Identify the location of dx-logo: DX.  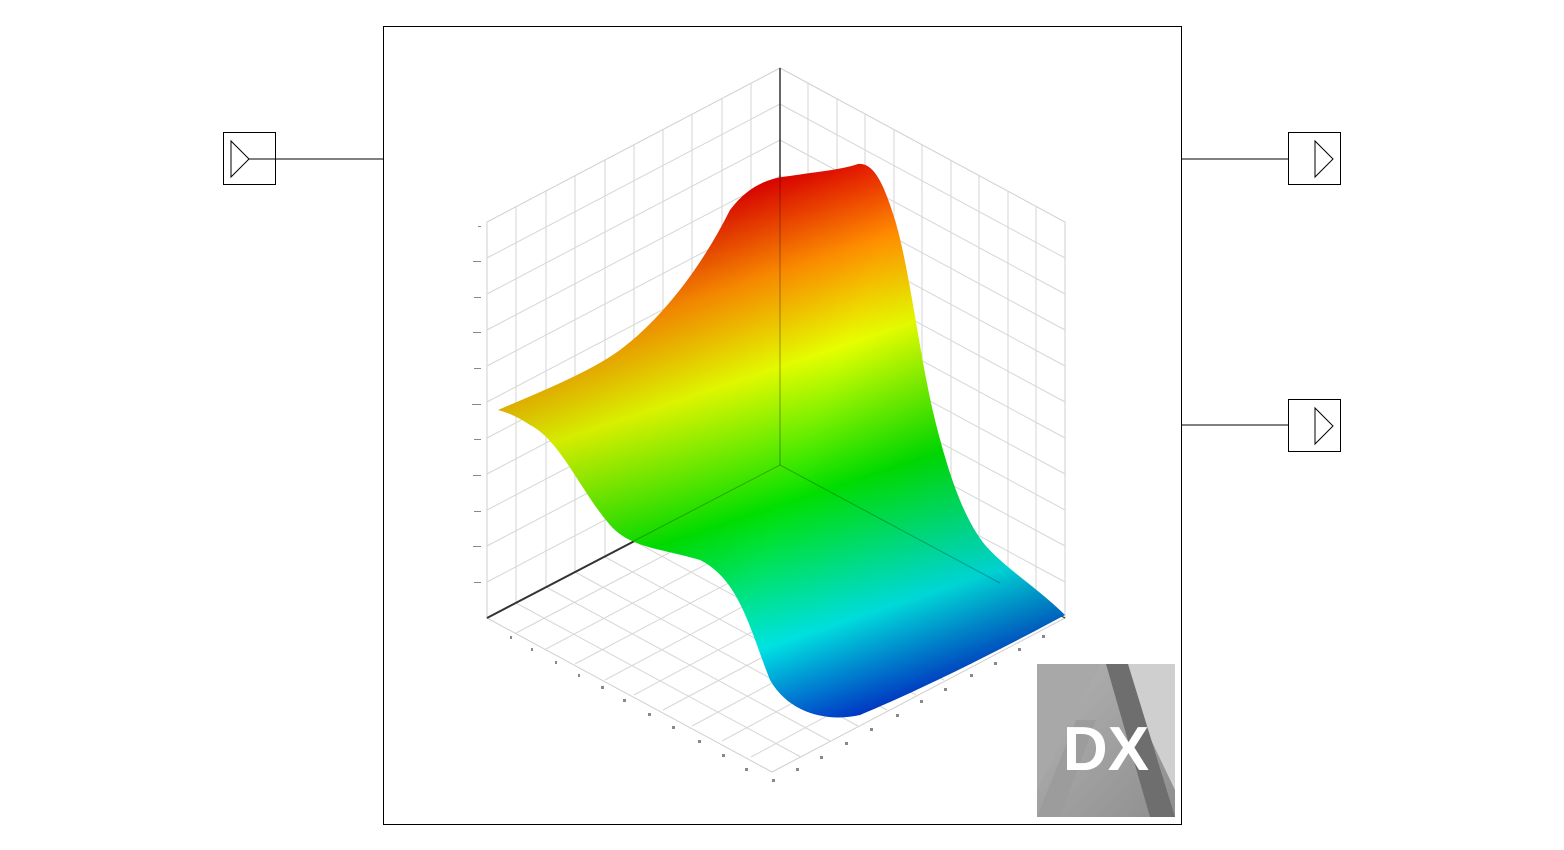
(1106, 740).